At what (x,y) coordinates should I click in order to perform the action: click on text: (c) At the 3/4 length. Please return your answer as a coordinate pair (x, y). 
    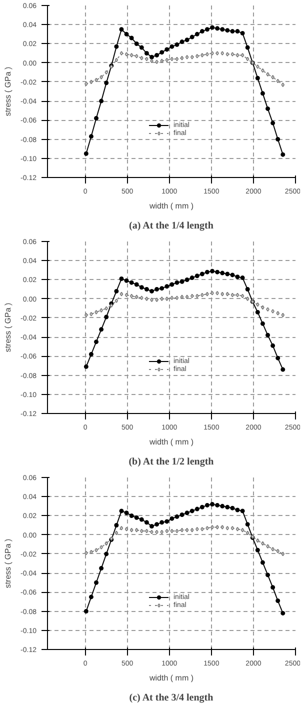
    Looking at the image, I should click on (171, 698).